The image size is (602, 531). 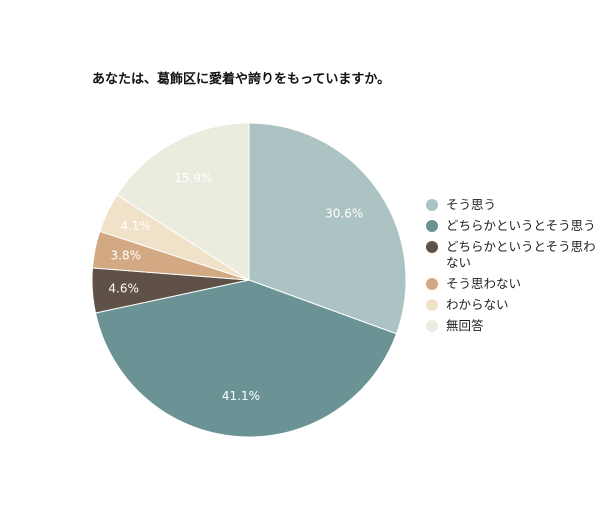 I want to click on legend-item-3: どちらかというとそう思わない, so click(x=514, y=255).